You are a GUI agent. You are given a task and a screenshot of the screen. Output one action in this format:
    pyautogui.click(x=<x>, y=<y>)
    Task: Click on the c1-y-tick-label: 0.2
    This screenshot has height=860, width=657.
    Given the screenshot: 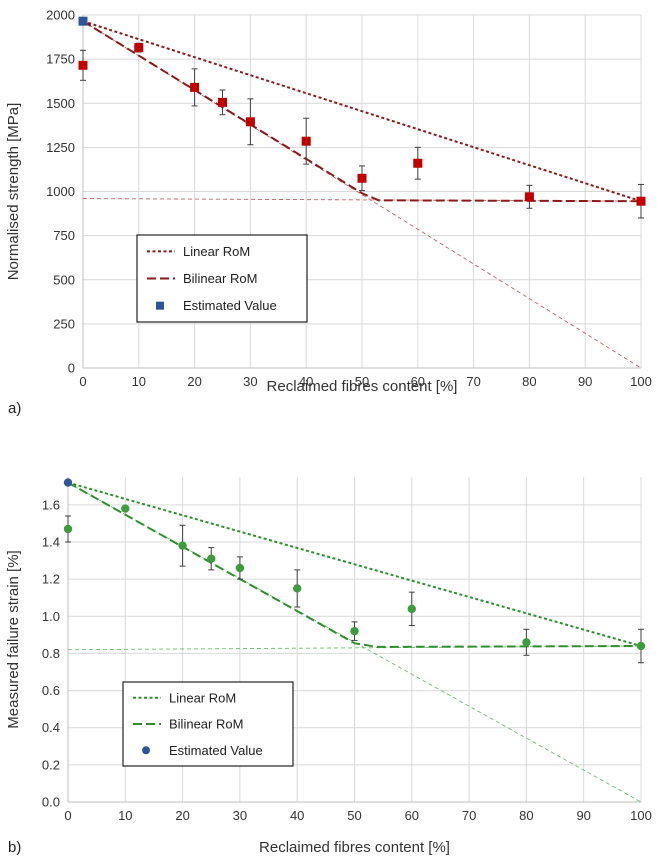 What is the action you would take?
    pyautogui.click(x=51, y=764)
    